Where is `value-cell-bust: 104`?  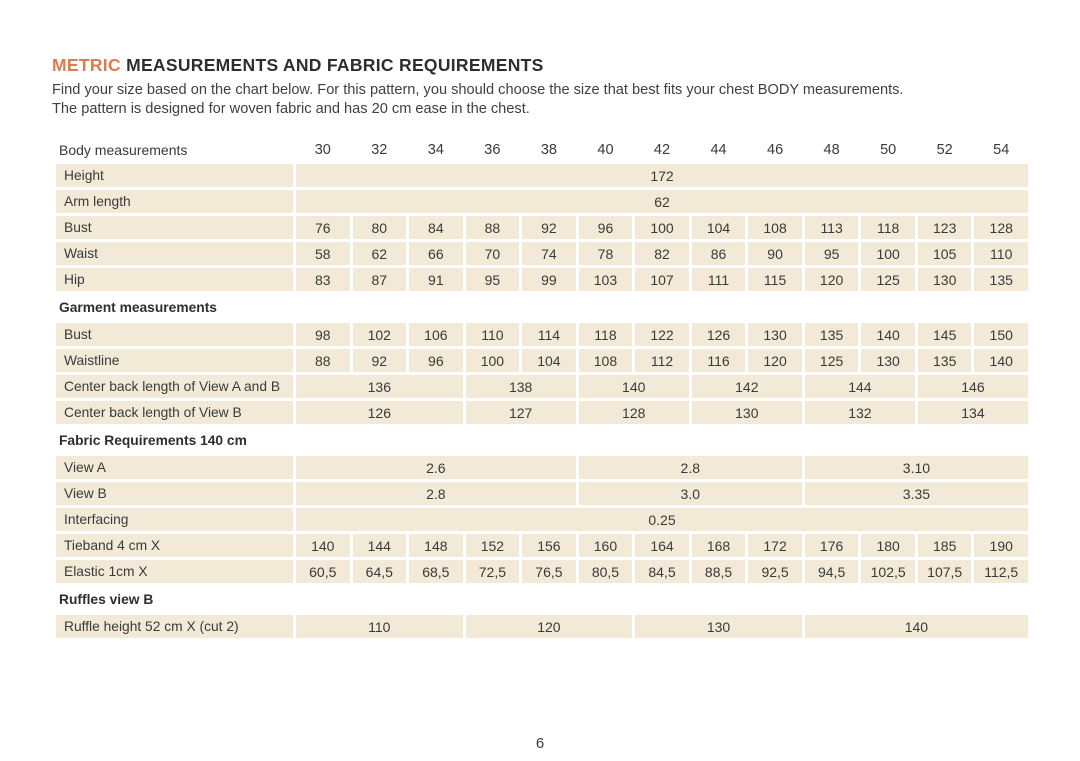
value-cell-bust: 104 is located at coordinates (718, 227).